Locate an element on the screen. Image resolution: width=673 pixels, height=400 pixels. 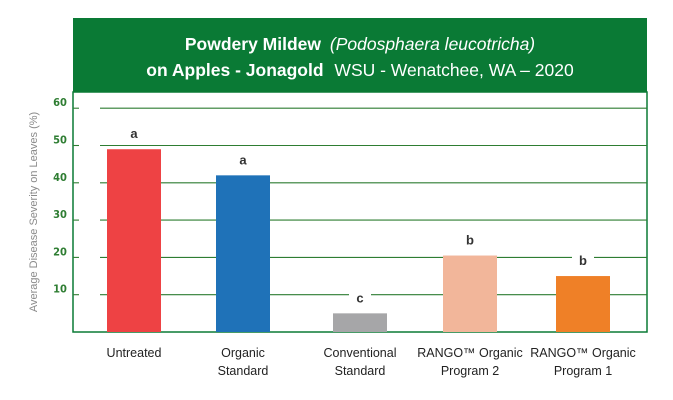
y-axis-label: Average Disease Severity on Leaves (%) is located at coordinates (34, 212).